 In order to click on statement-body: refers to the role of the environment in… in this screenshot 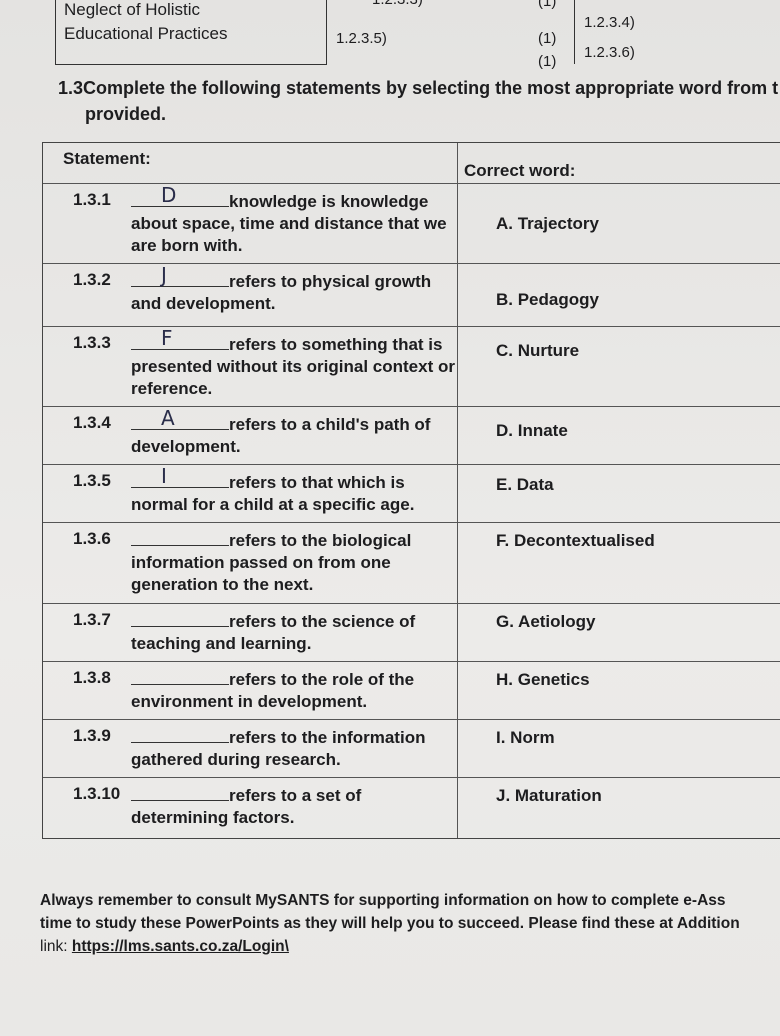, I will do `click(273, 690)`.